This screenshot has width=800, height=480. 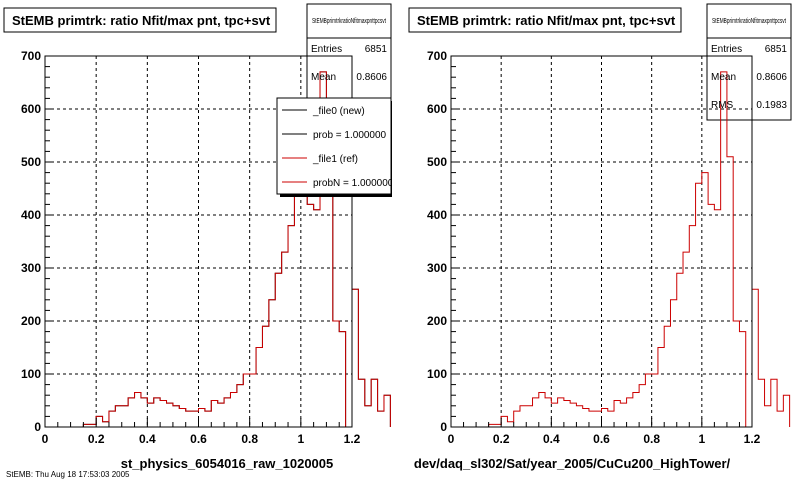 What do you see at coordinates (771, 105) in the screenshot?
I see `stats-value-rms: 0.1983` at bounding box center [771, 105].